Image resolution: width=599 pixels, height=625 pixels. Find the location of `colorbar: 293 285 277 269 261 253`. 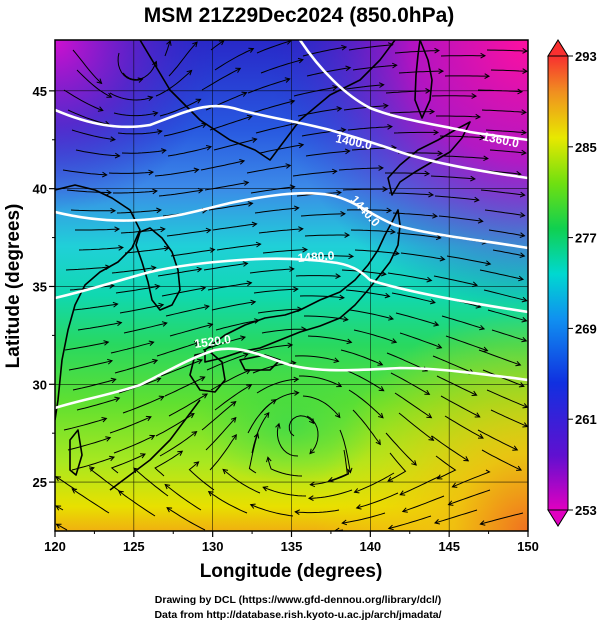

colorbar: 293 285 277 269 261 253 is located at coordinates (572, 283).